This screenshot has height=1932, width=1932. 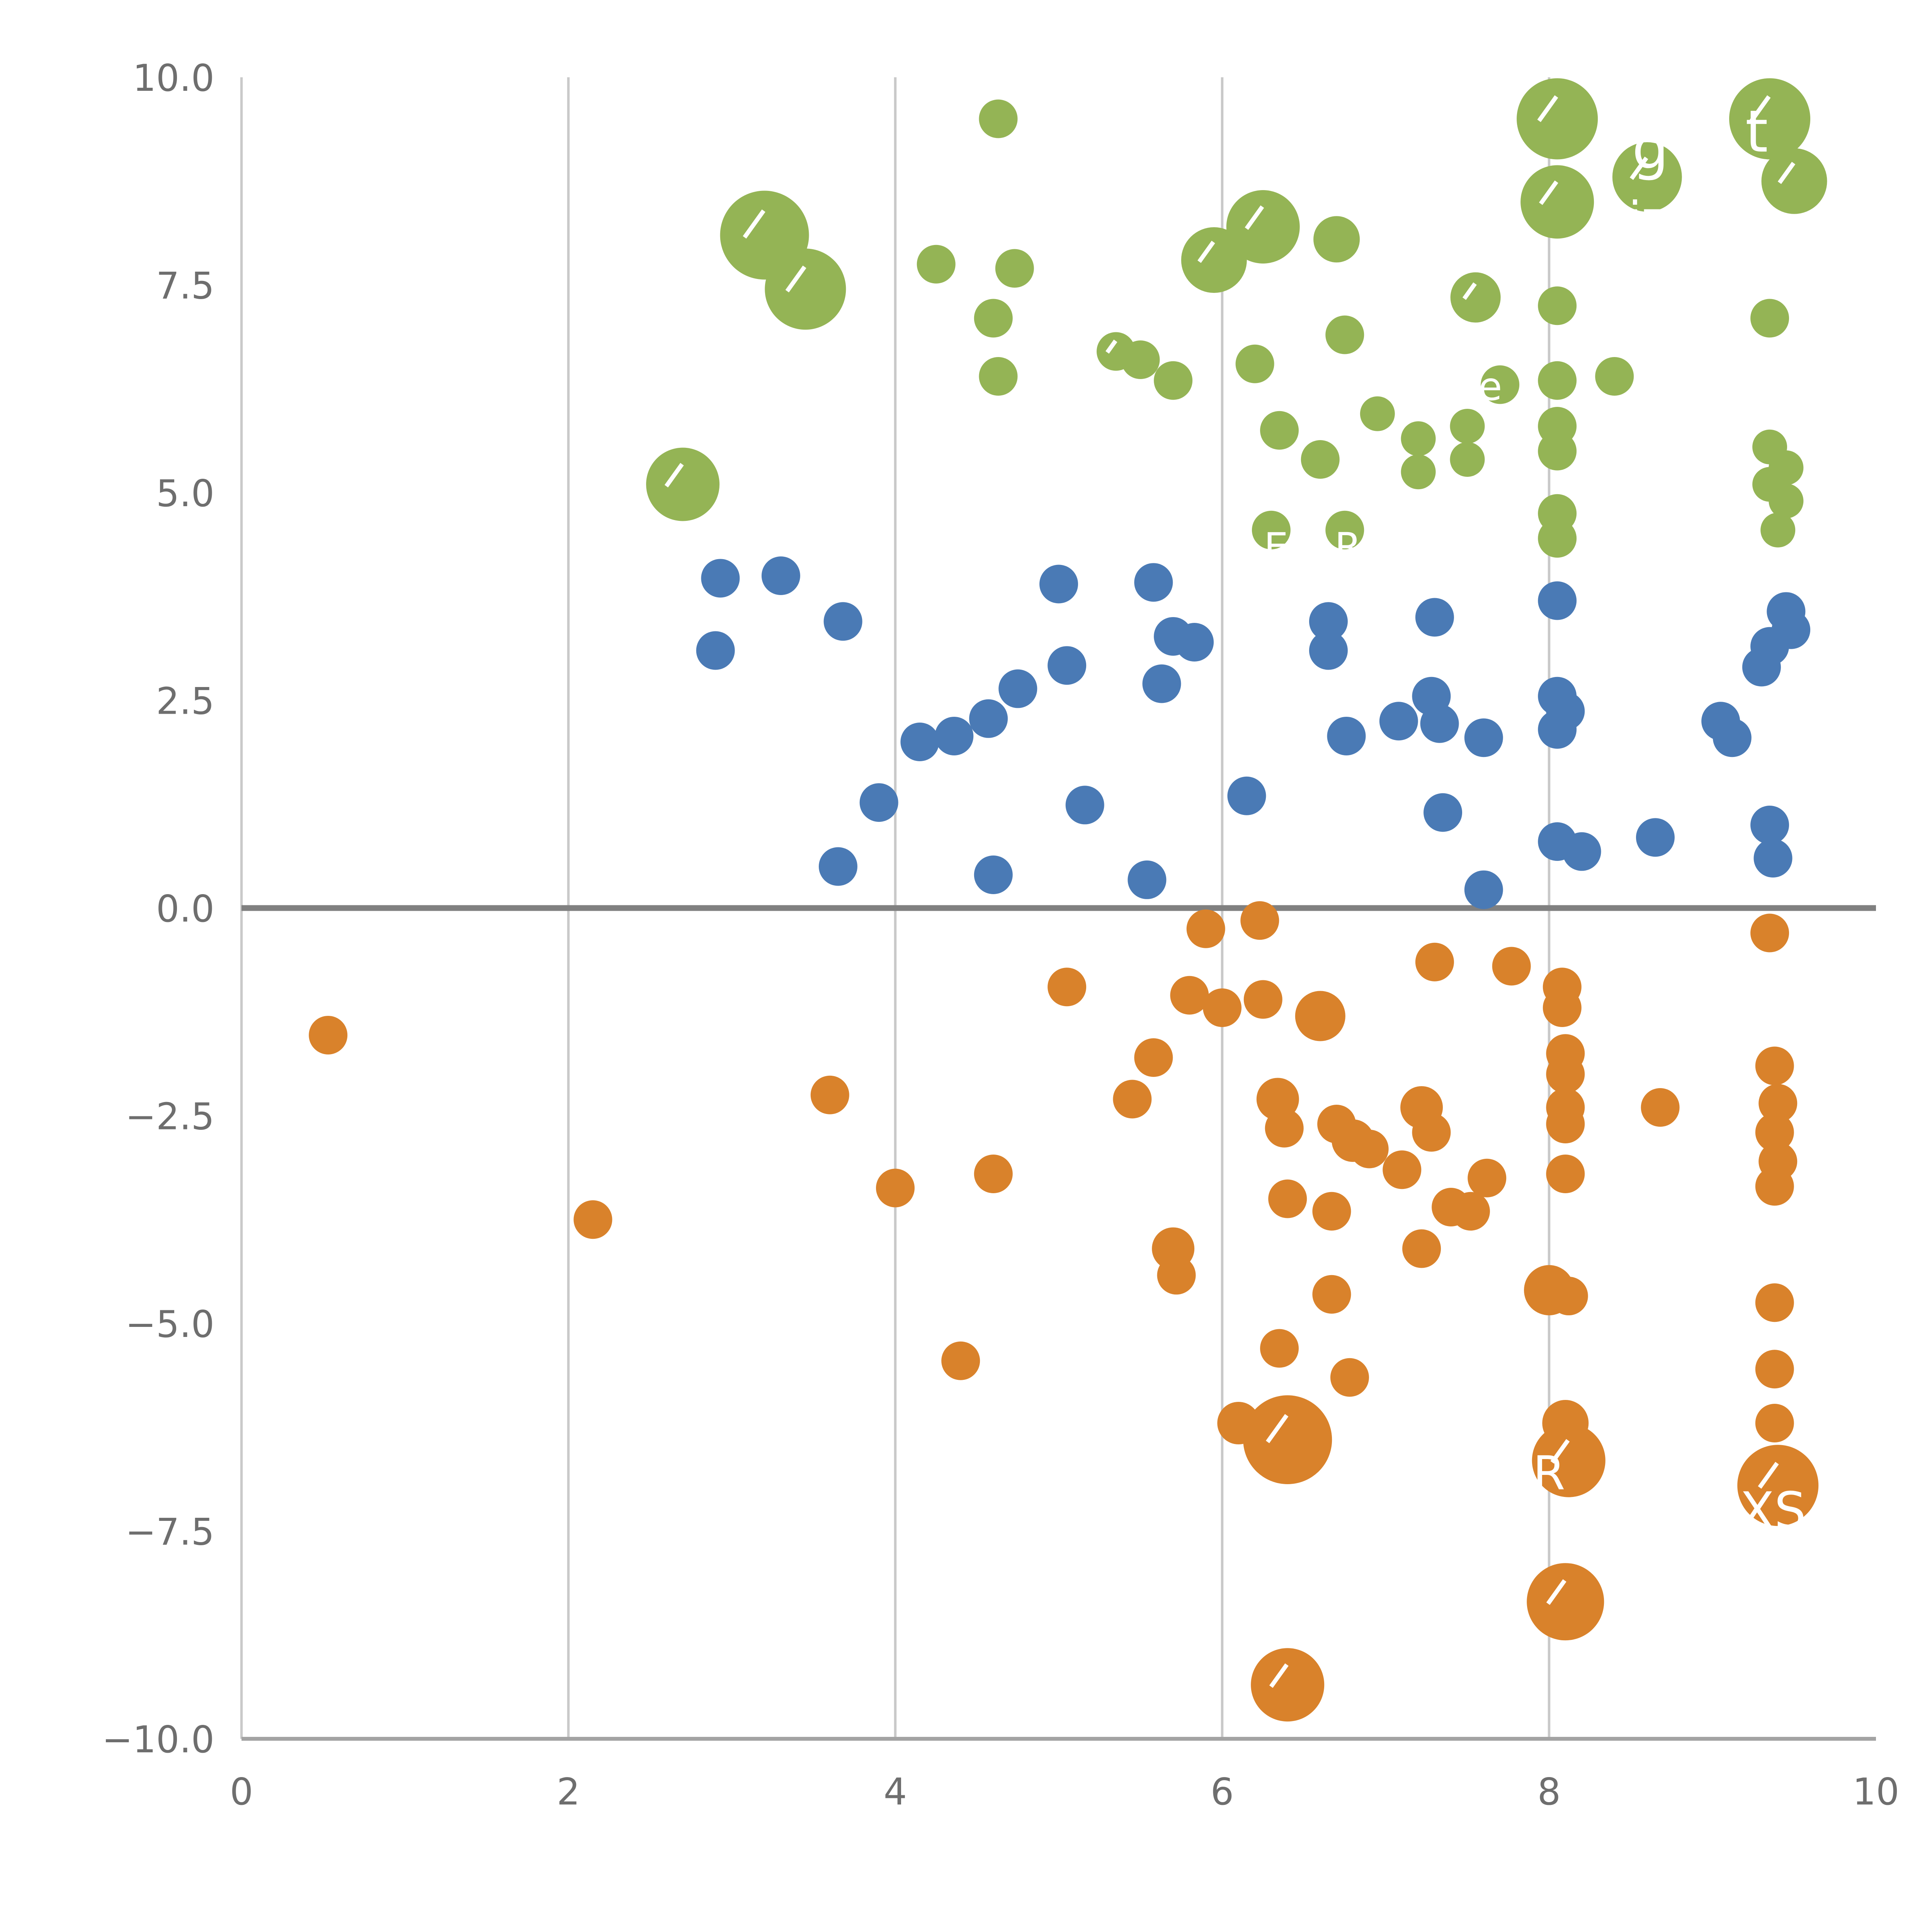 I want to click on y-tick-label: 10.0, so click(x=174, y=78).